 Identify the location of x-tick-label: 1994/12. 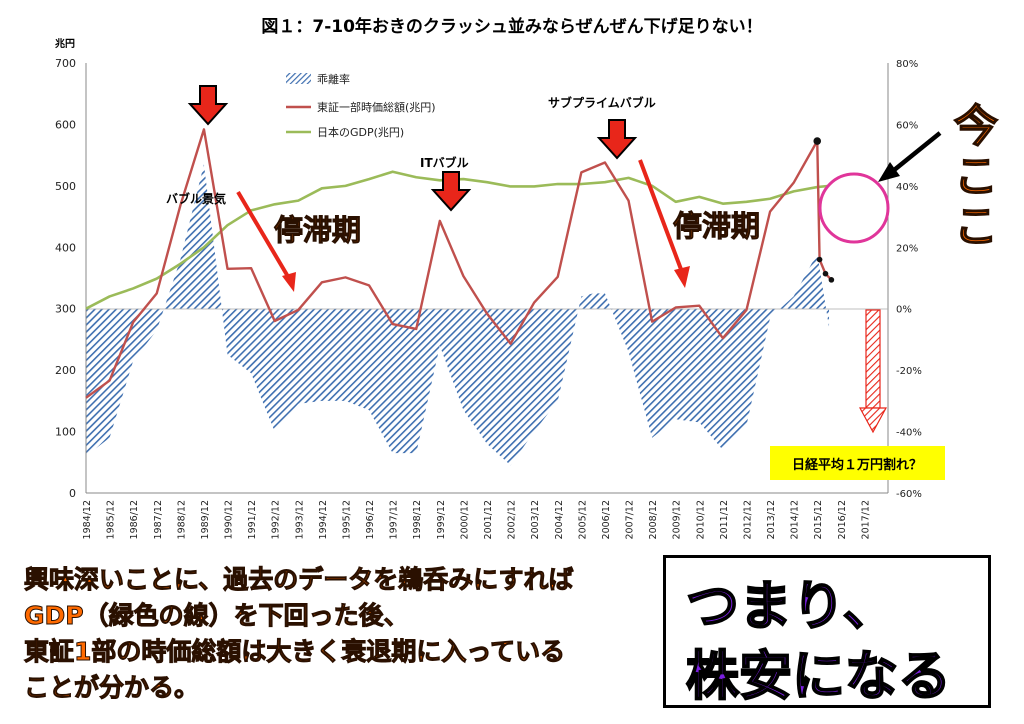
(323, 519).